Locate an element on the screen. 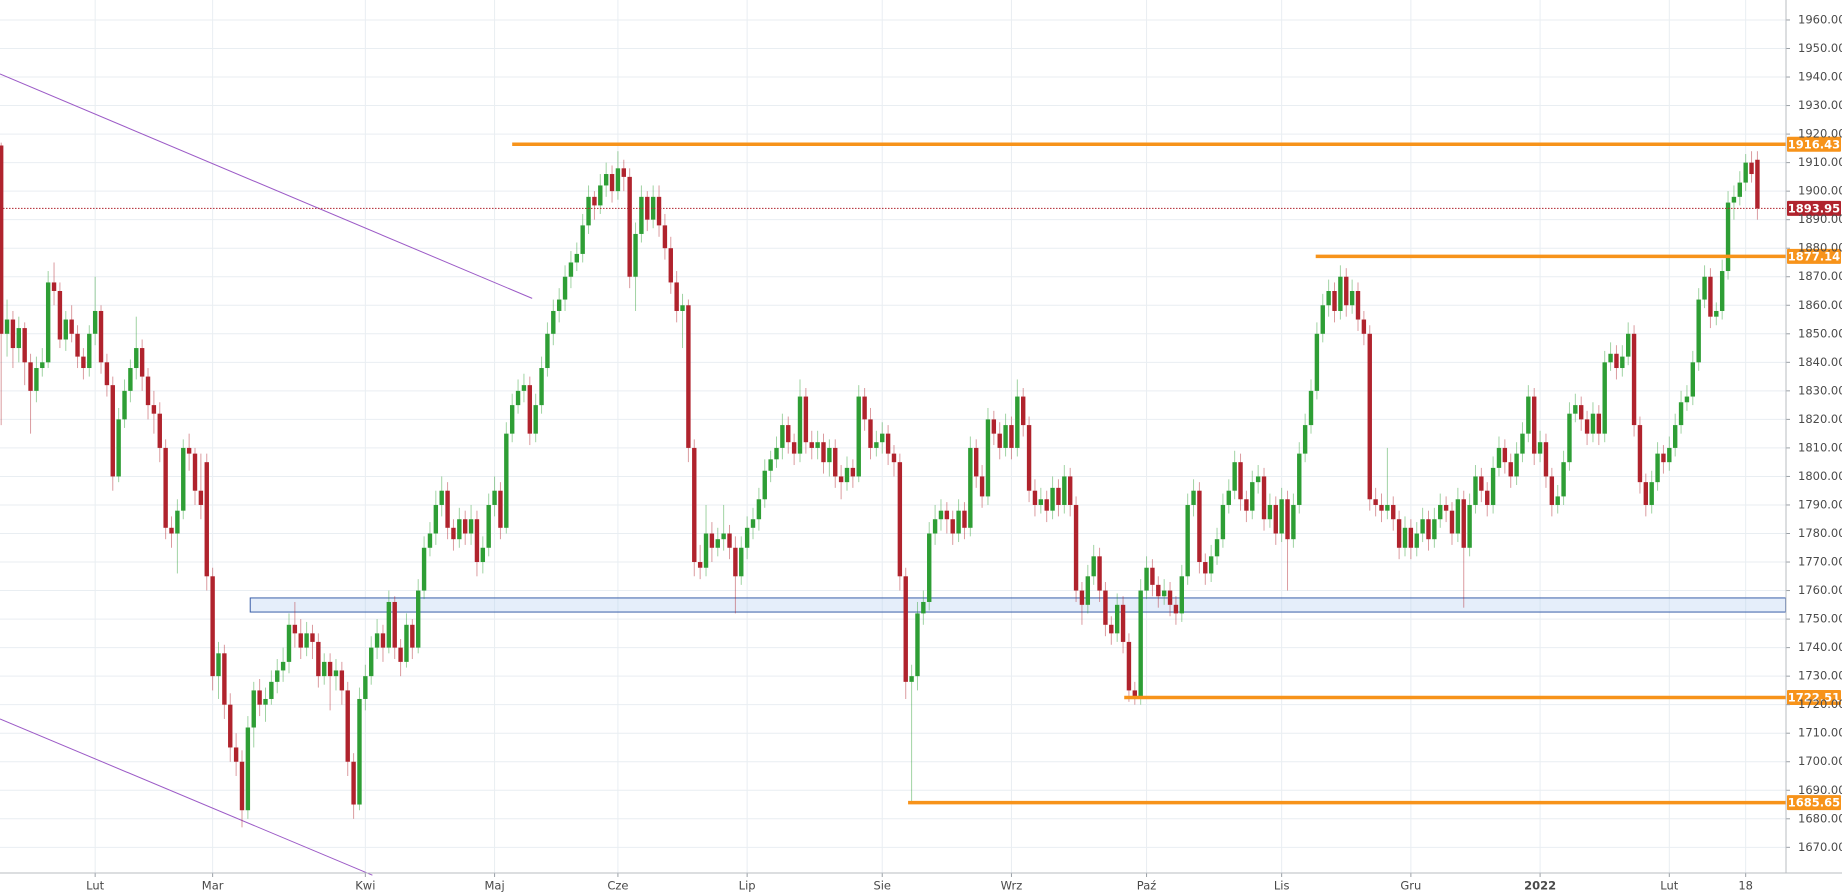 The height and width of the screenshot is (894, 1842). x-tick-label: Lut is located at coordinates (95, 886).